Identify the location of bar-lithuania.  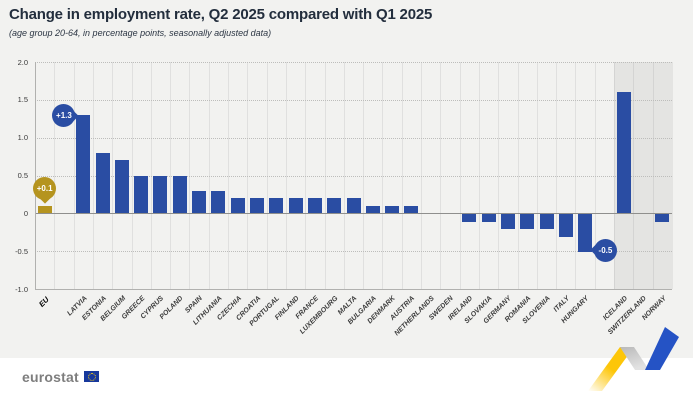
(218, 202).